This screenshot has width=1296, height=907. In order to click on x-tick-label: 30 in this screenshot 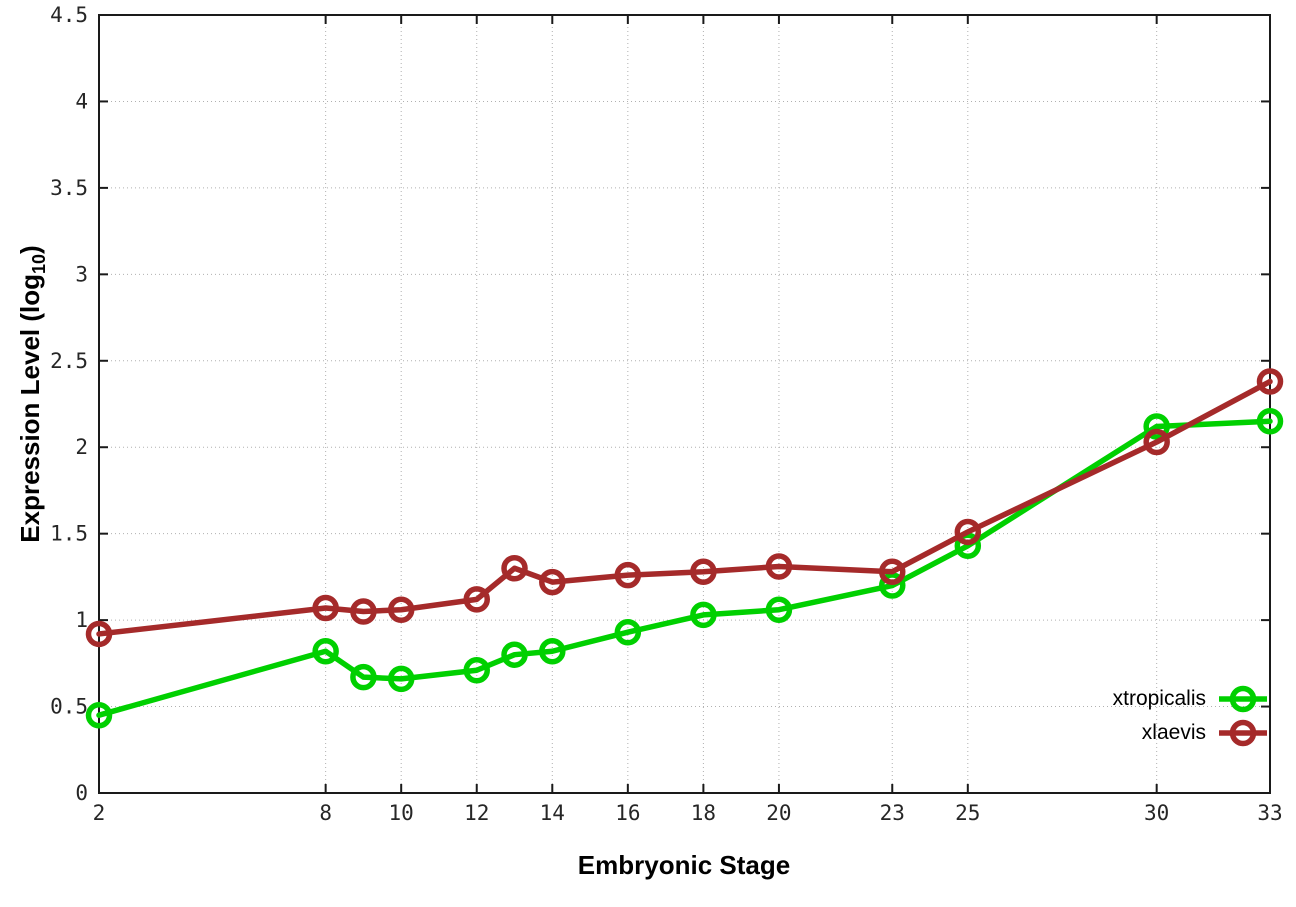, I will do `click(1156, 813)`.